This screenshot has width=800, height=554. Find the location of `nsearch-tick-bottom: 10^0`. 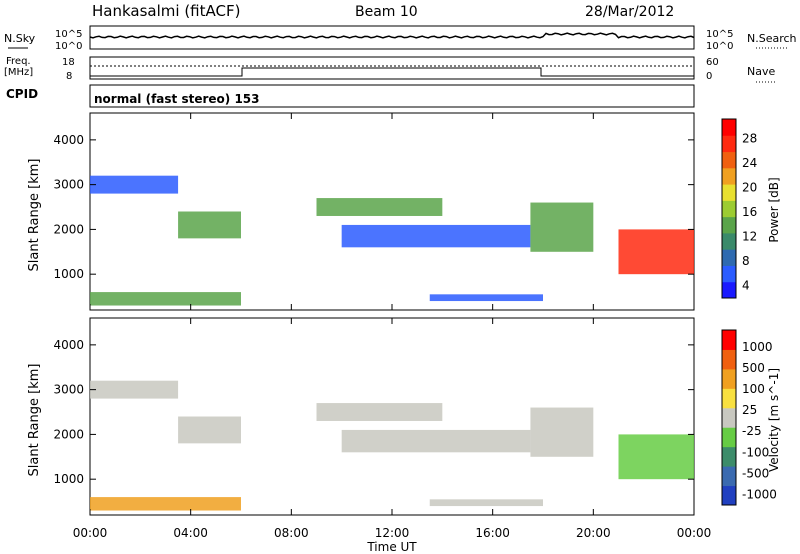

nsearch-tick-bottom: 10^0 is located at coordinates (719, 46).